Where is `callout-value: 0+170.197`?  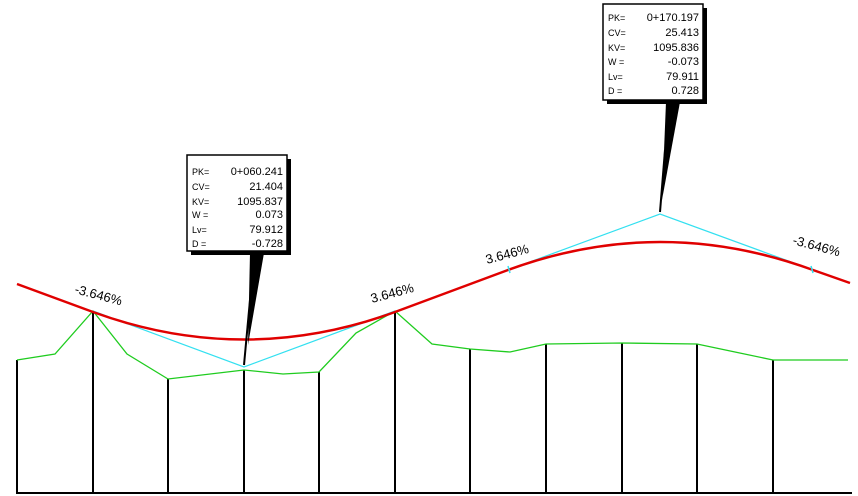
callout-value: 0+170.197 is located at coordinates (673, 18).